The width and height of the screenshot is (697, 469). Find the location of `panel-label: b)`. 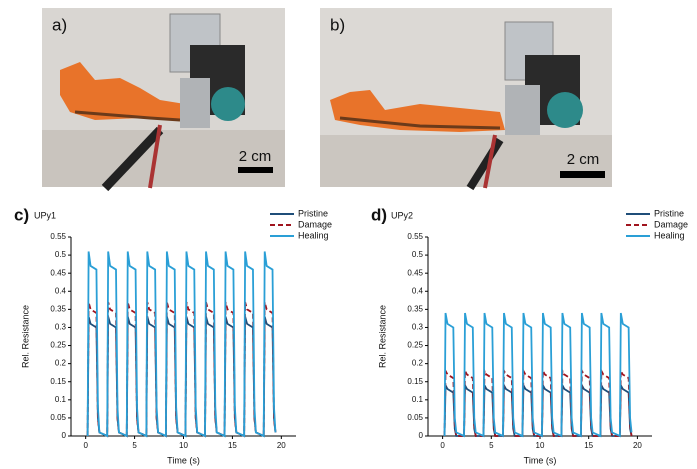

panel-label: b) is located at coordinates (337, 24).